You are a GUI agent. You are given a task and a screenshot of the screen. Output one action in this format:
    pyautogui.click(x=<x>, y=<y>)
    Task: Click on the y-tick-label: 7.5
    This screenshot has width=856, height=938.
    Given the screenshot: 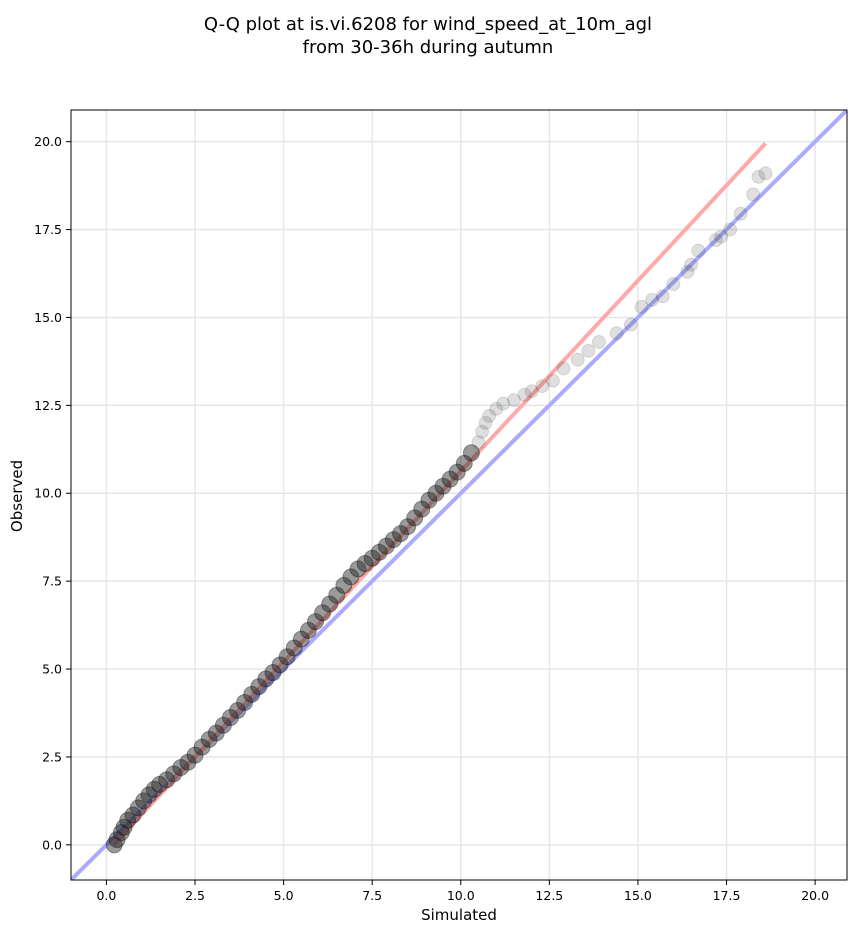 What is the action you would take?
    pyautogui.click(x=52, y=581)
    